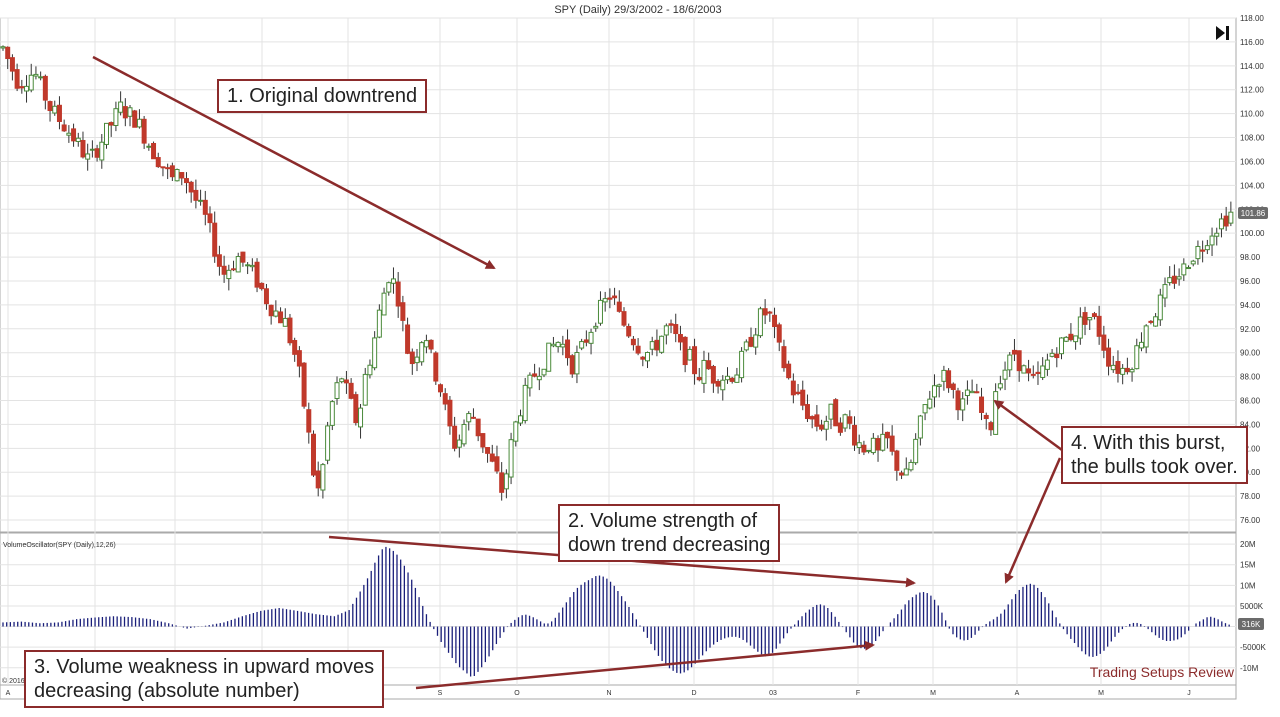  What do you see at coordinates (1250, 305) in the screenshot?
I see `y-tick-label: 94.00` at bounding box center [1250, 305].